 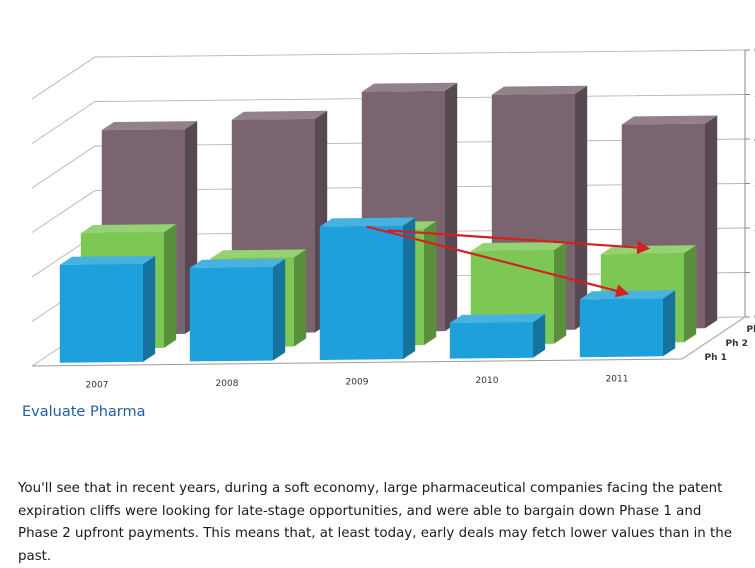 I want to click on category-label: 2009, so click(x=357, y=383).